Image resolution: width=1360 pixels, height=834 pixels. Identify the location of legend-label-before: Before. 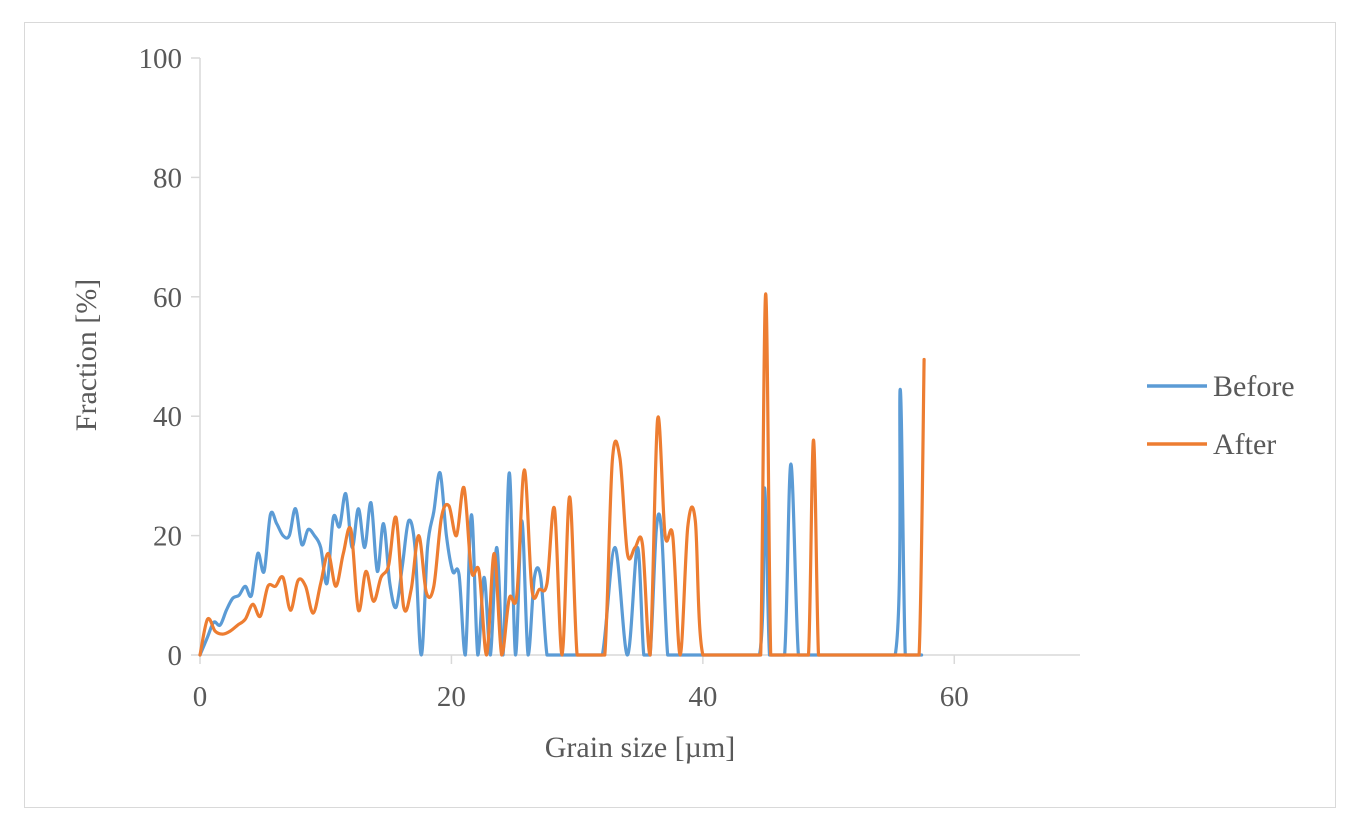
(1254, 386).